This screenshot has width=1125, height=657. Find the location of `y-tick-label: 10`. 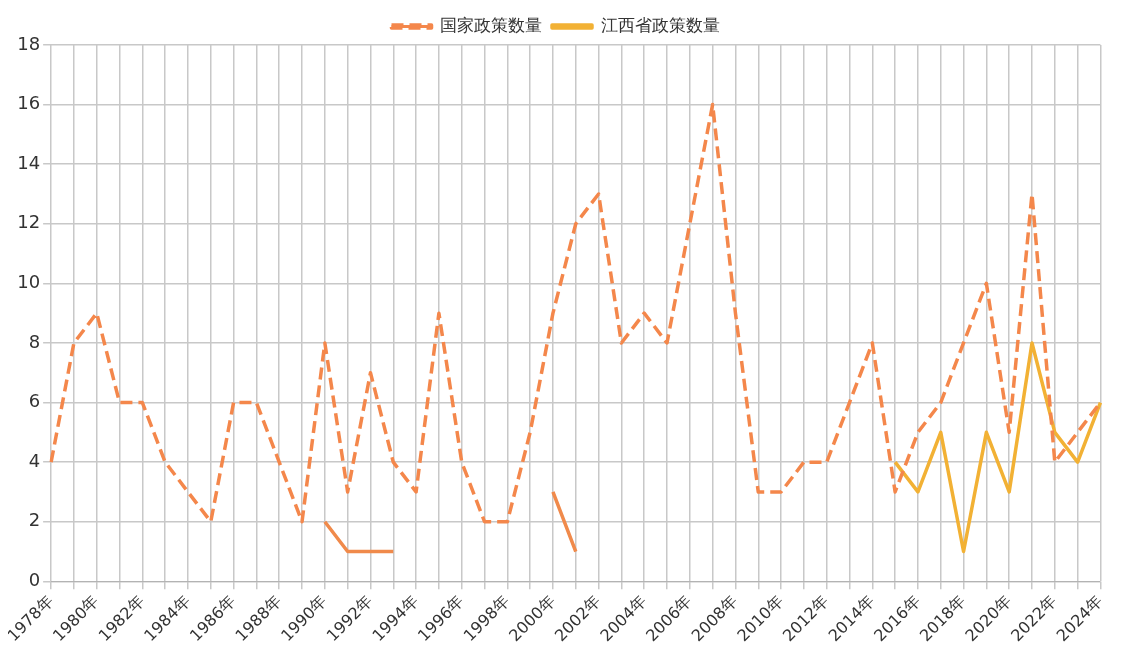

y-tick-label: 10 is located at coordinates (29, 282).